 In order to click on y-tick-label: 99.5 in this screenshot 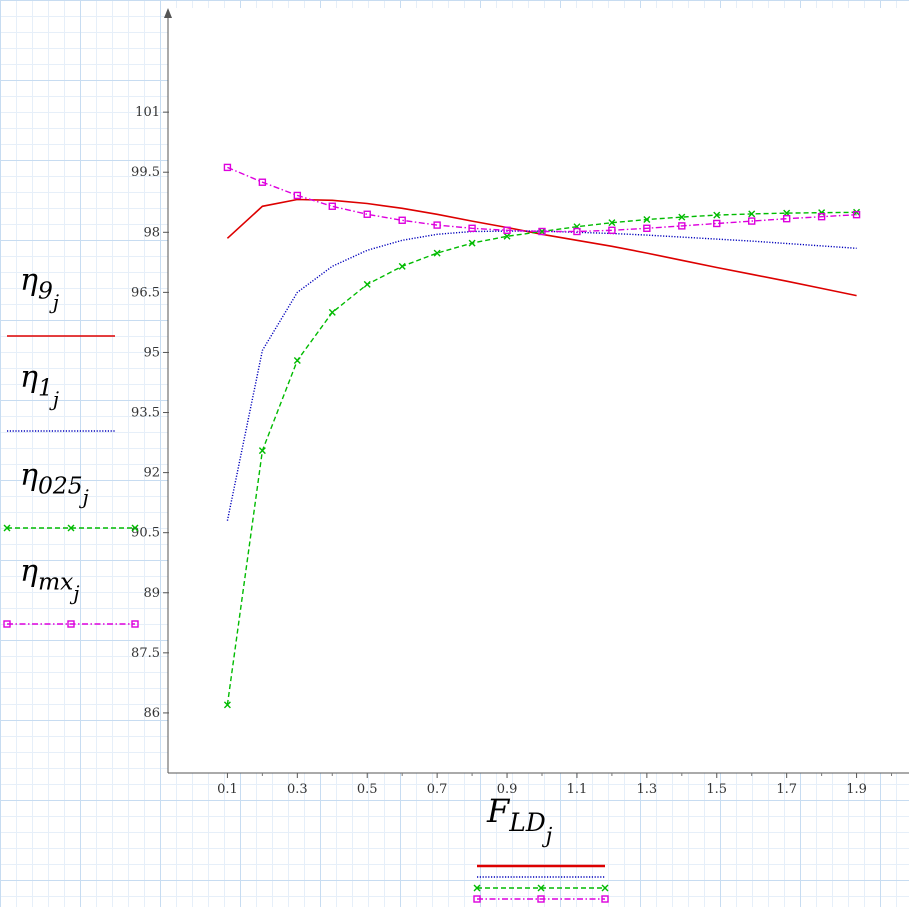, I will do `click(145, 172)`.